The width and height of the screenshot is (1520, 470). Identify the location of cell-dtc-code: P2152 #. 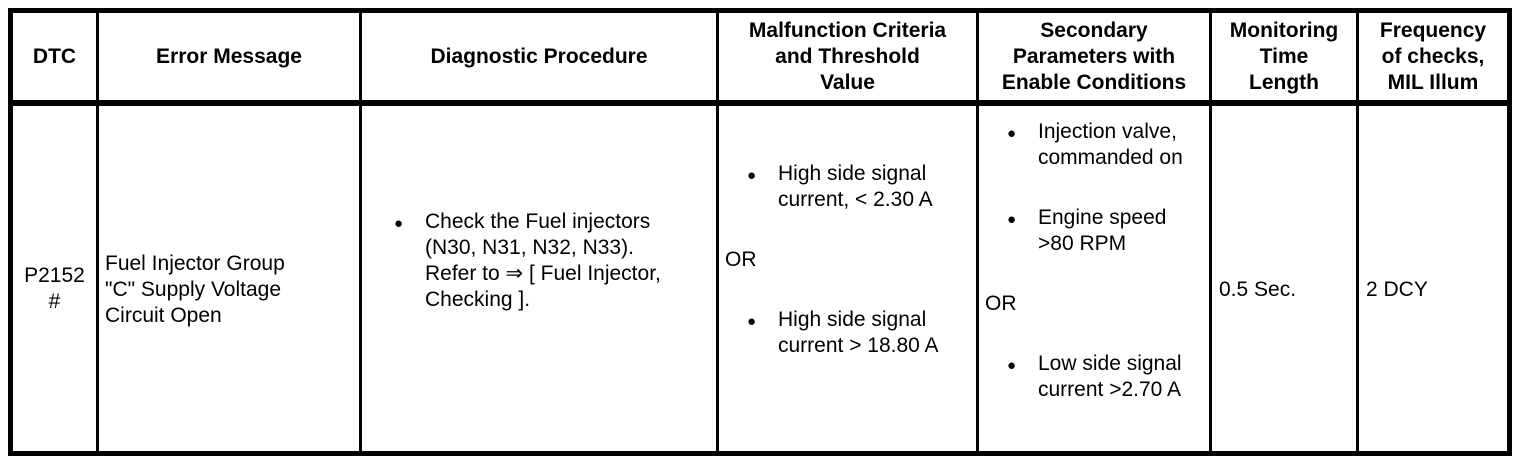
(56, 278).